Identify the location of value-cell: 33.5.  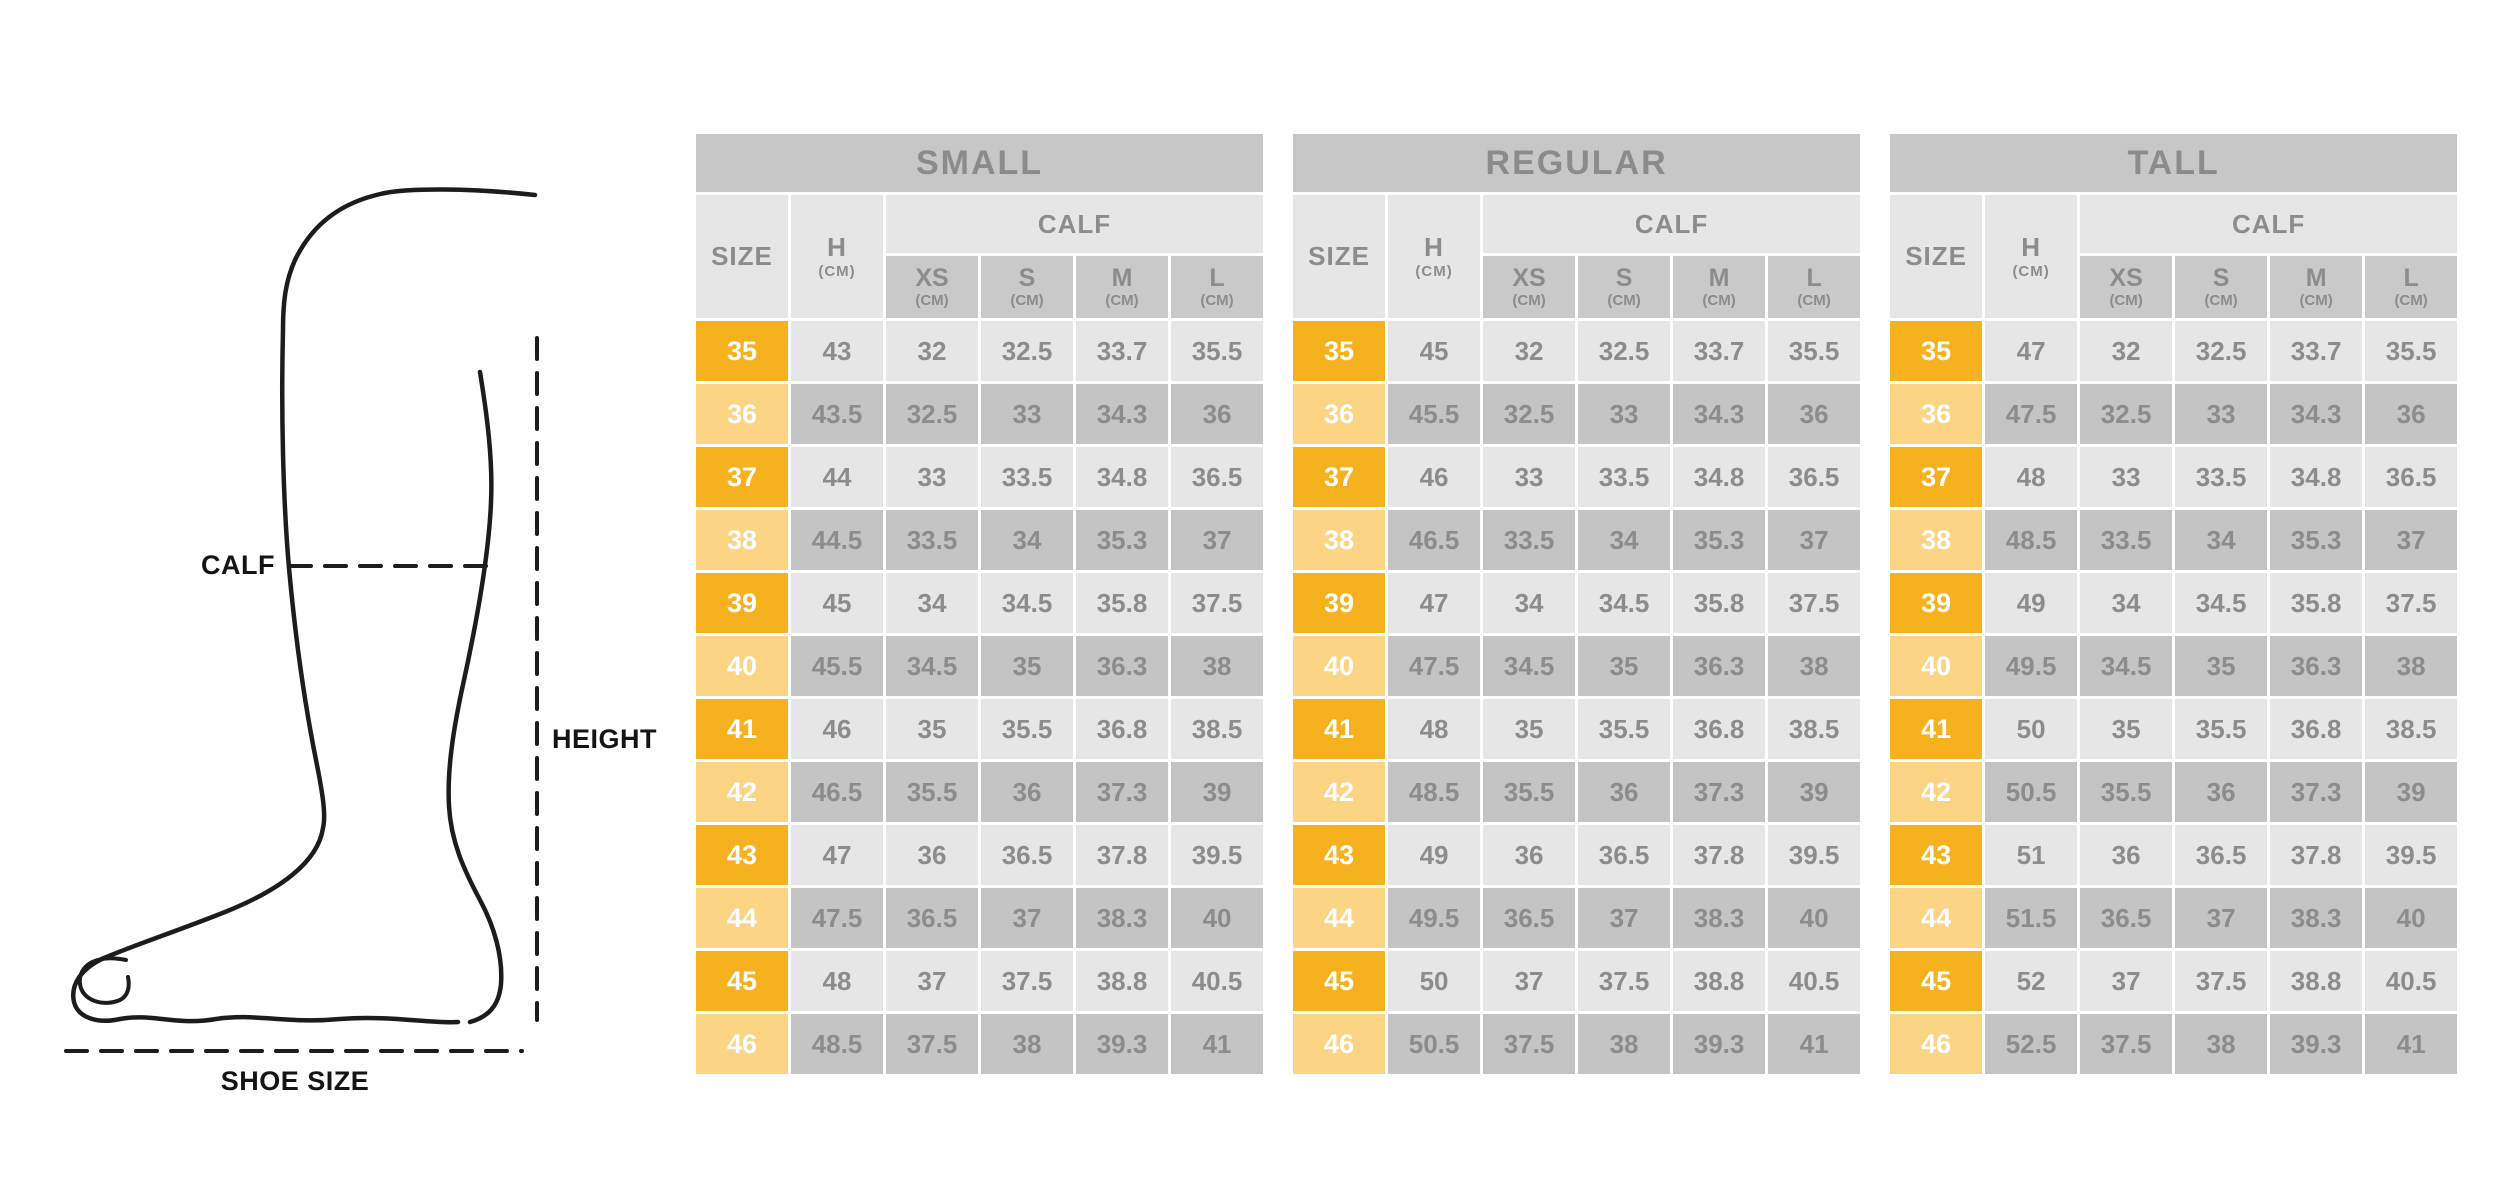
(1027, 477).